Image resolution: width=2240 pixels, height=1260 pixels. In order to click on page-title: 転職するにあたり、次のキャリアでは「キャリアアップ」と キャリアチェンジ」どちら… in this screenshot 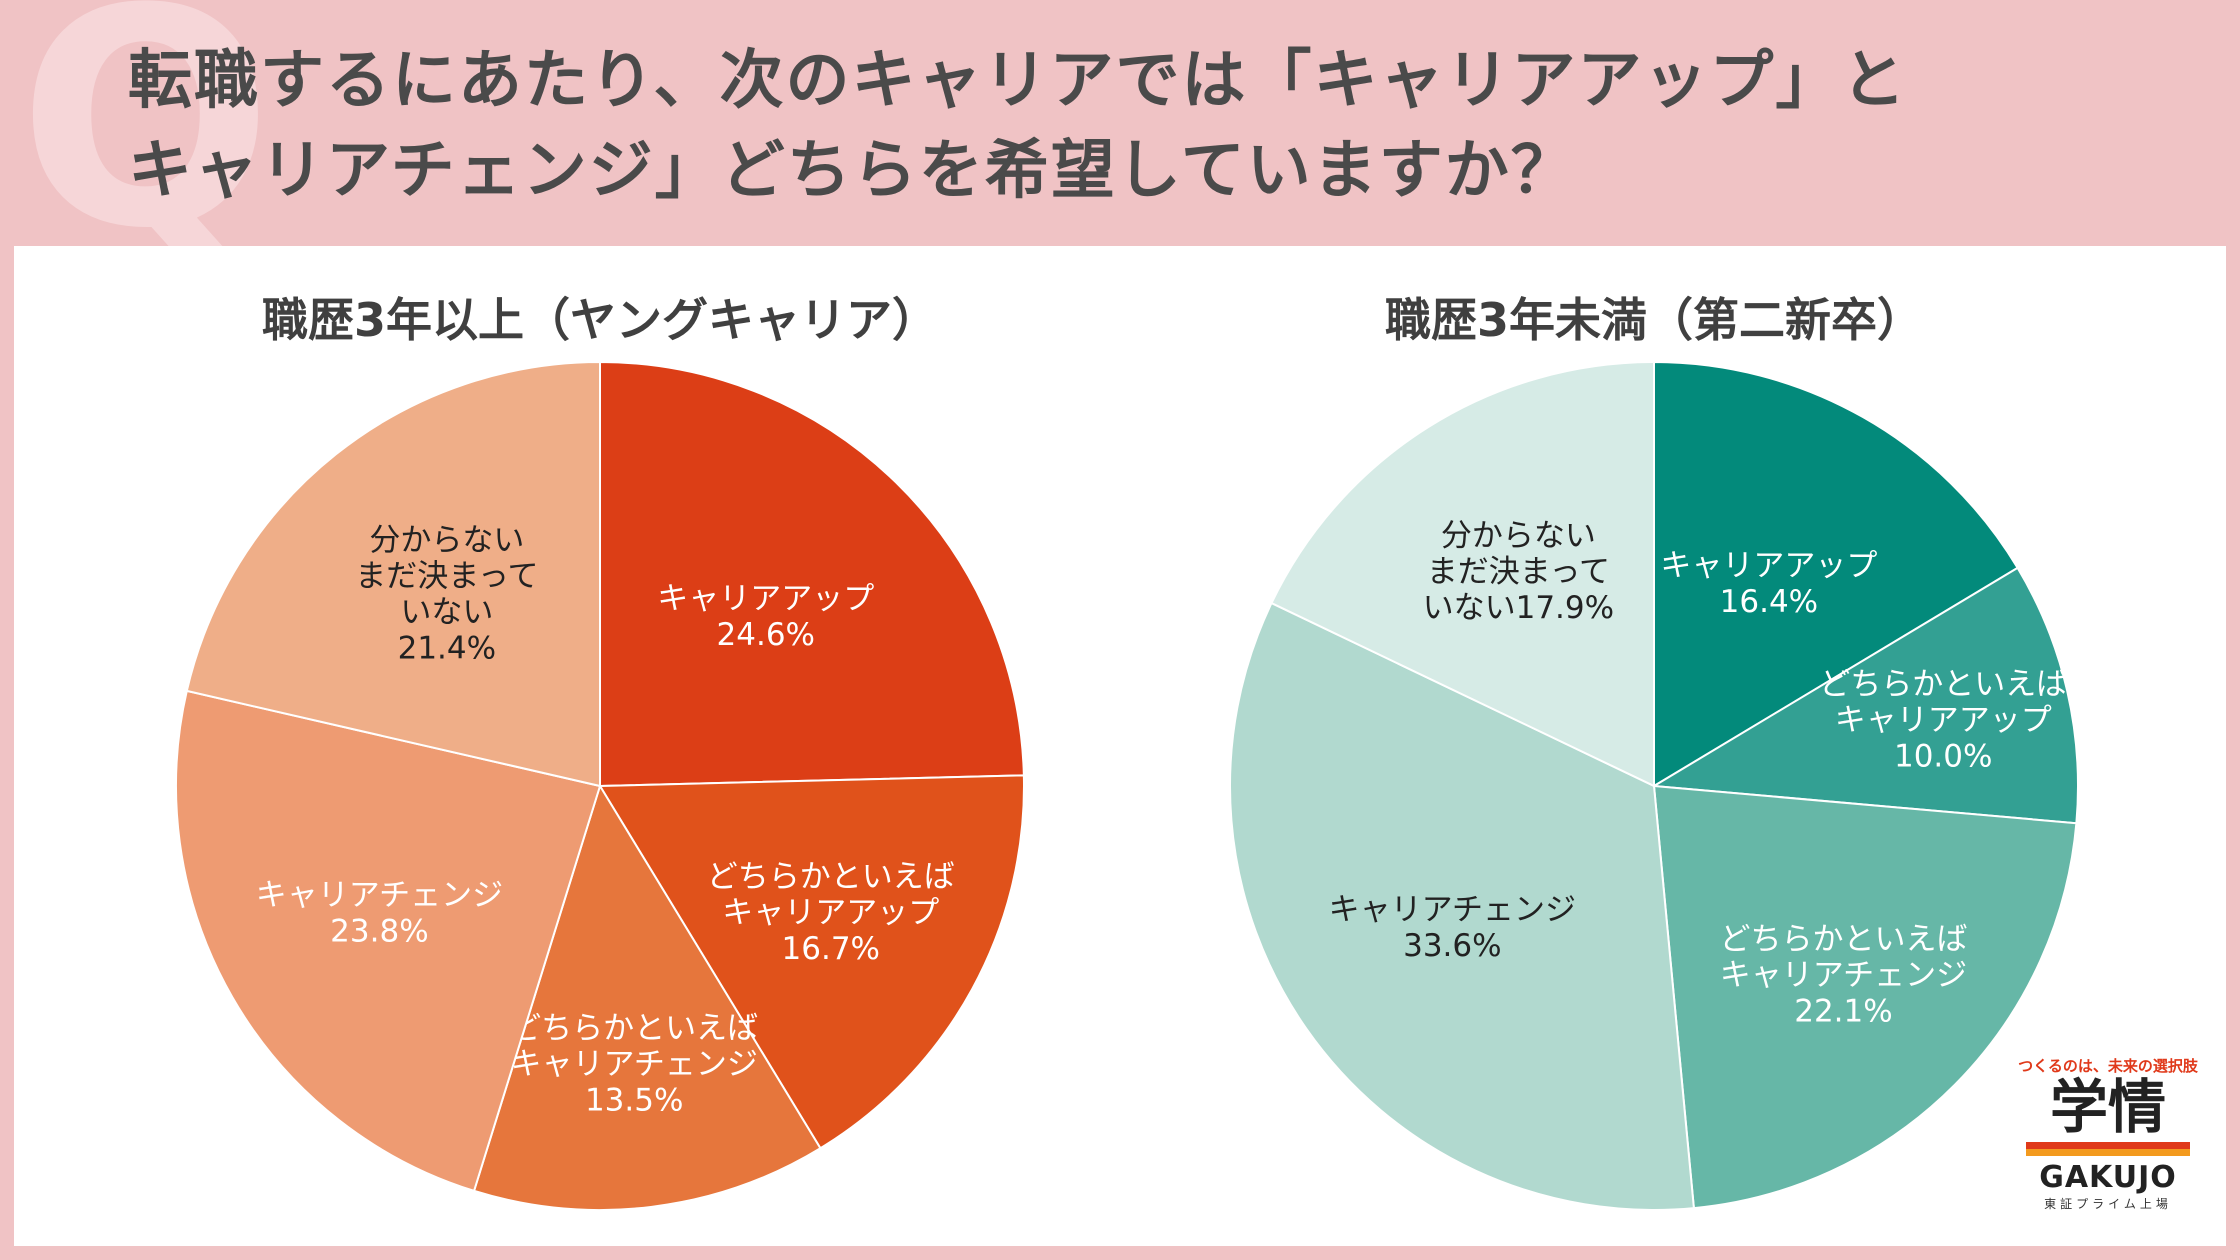, I will do `click(1017, 126)`.